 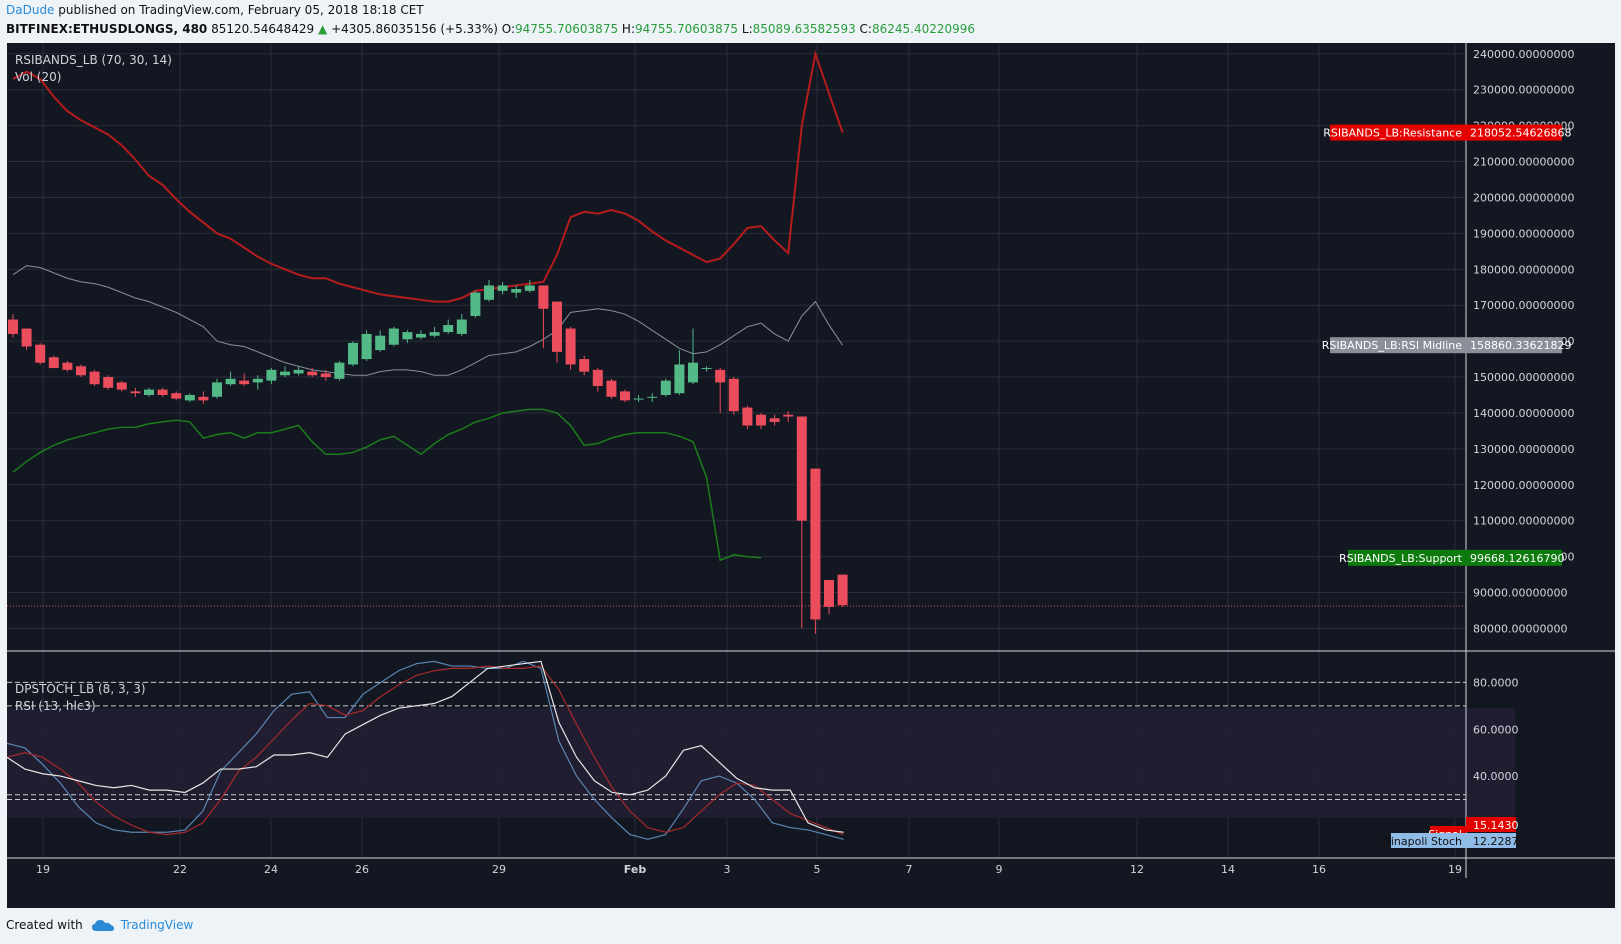 I want to click on osc-zone, so click(x=761, y=763).